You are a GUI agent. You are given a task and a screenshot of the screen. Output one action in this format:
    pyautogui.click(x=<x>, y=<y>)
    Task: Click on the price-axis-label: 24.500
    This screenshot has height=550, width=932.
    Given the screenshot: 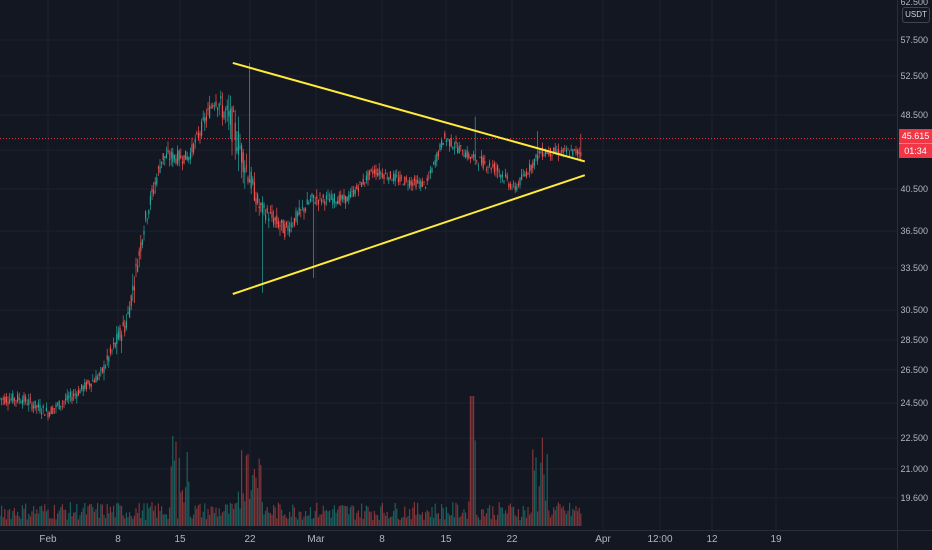 What is the action you would take?
    pyautogui.click(x=914, y=403)
    